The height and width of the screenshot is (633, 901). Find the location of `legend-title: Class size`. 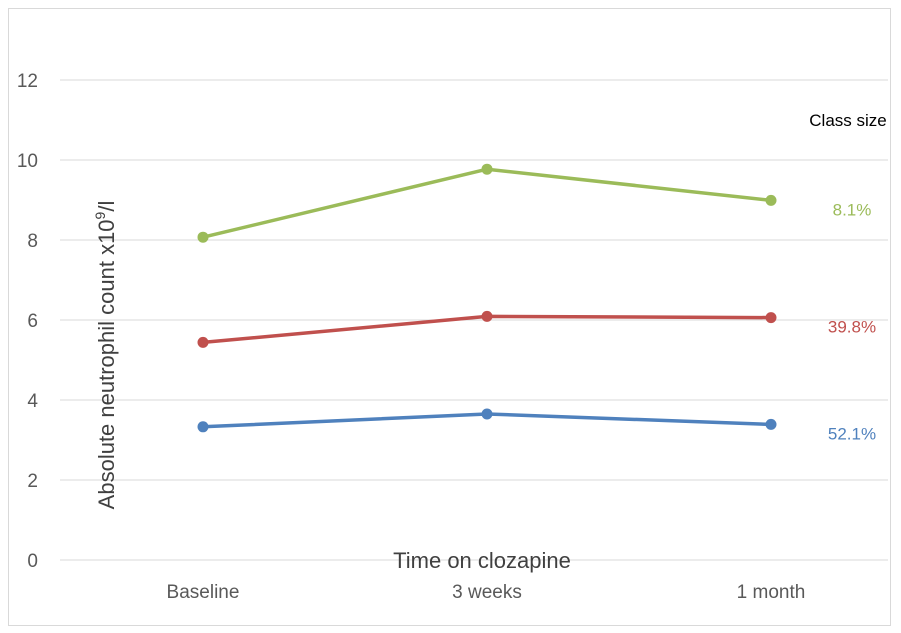

legend-title: Class size is located at coordinates (847, 120).